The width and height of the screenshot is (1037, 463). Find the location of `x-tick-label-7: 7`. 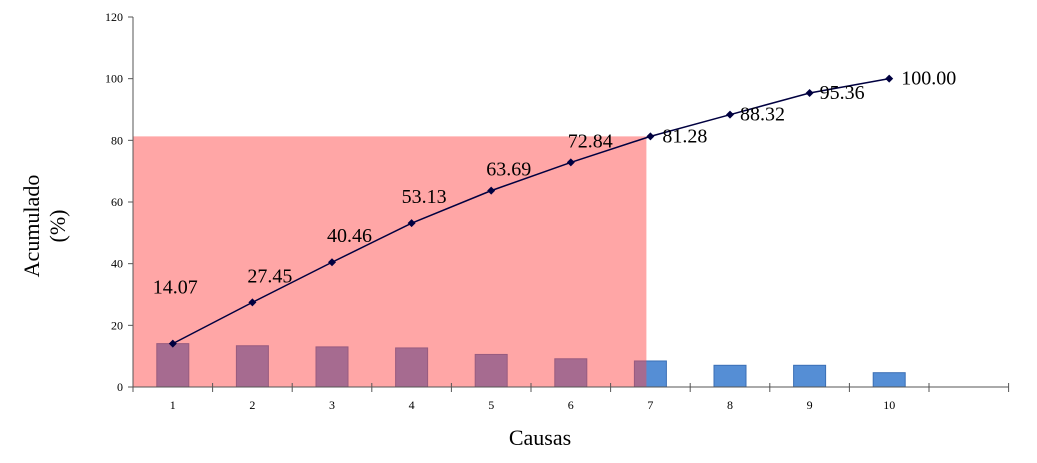

x-tick-label-7: 7 is located at coordinates (650, 405).